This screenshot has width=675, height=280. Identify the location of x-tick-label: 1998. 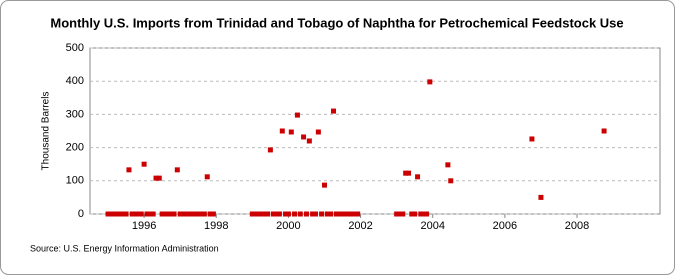
(216, 226).